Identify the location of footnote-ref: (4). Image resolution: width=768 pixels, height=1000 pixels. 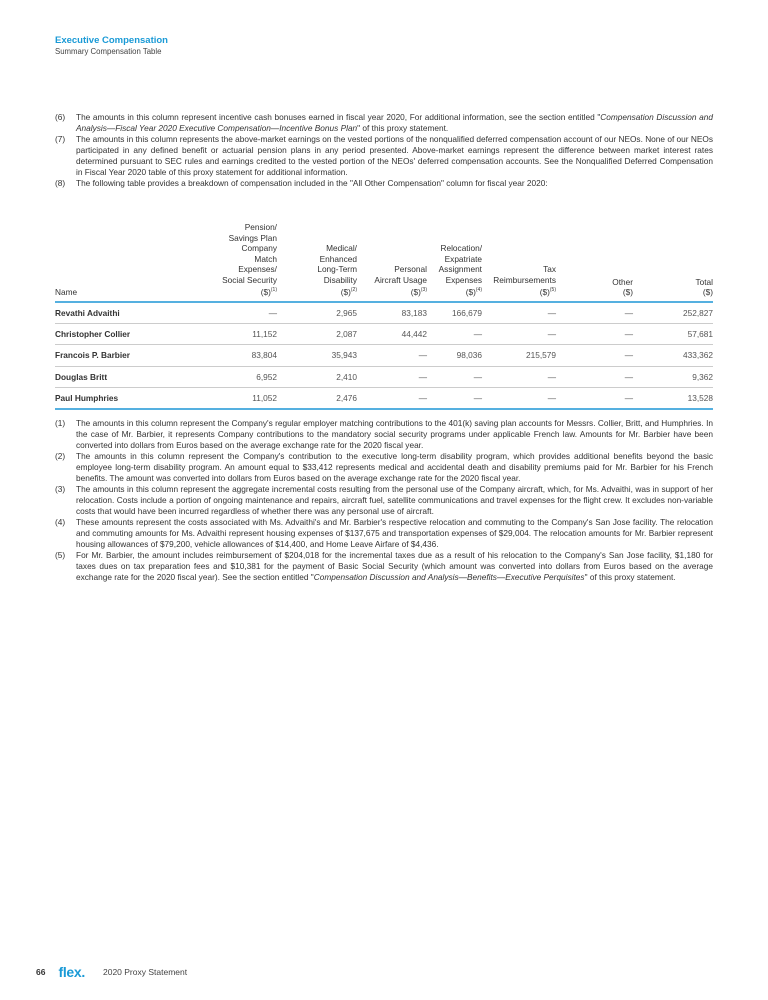
(478, 290).